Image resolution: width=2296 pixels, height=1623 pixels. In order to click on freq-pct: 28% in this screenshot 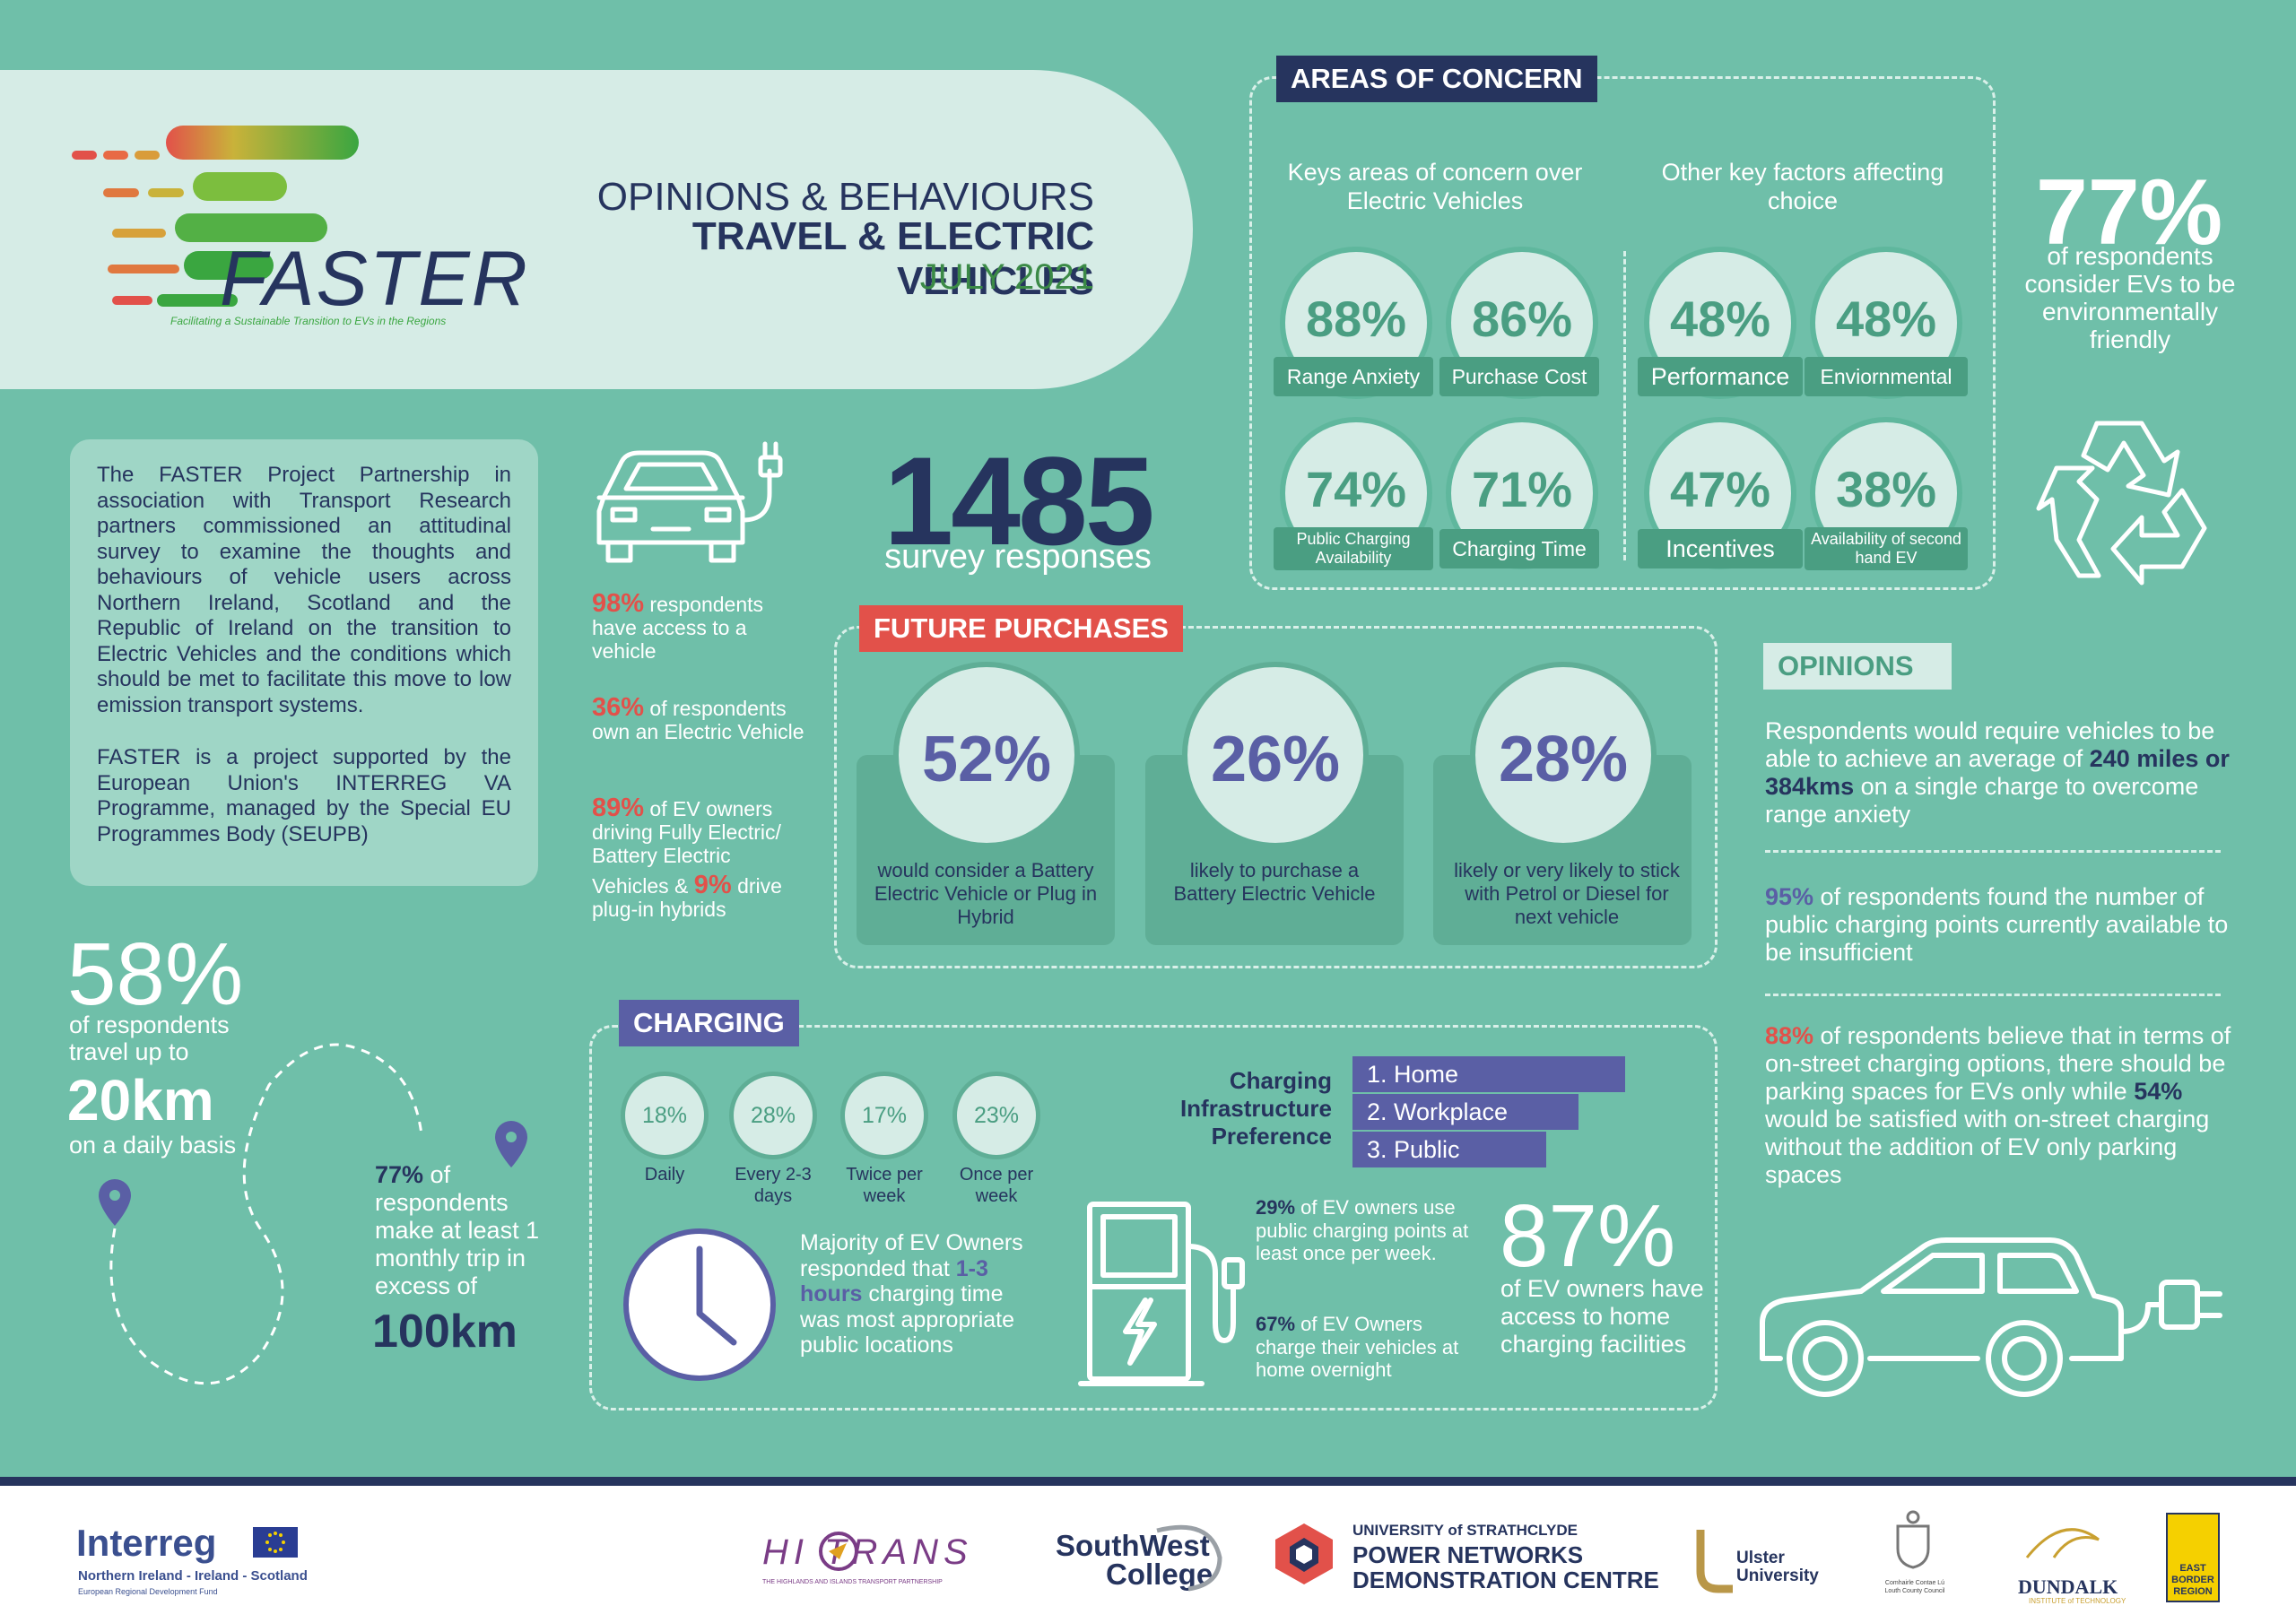, I will do `click(773, 1115)`.